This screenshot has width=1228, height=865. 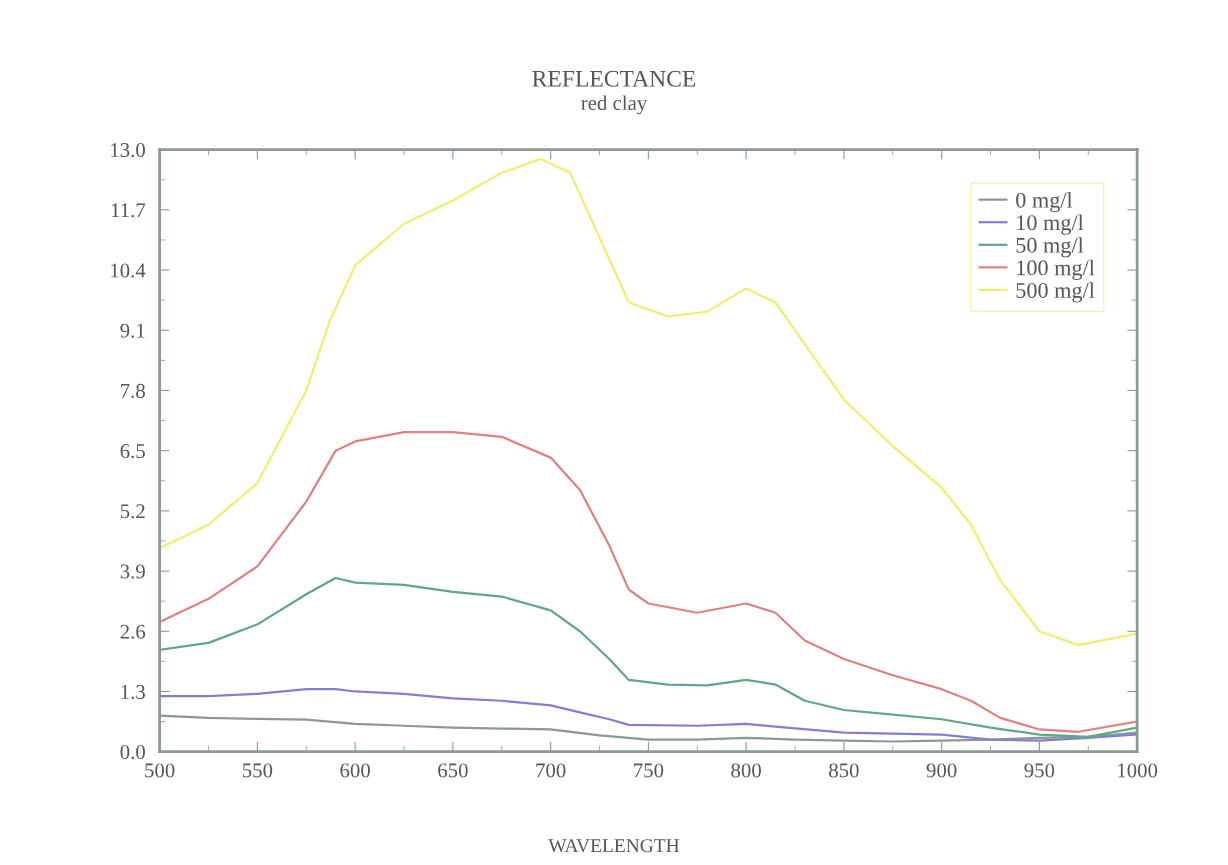 I want to click on legend-label: 10 mg/l, so click(x=1050, y=224).